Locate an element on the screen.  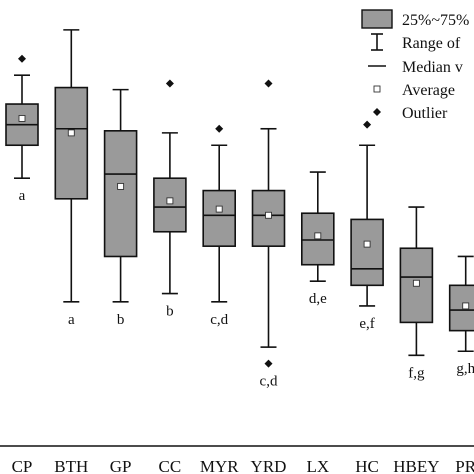
legend-box-swatch is located at coordinates (377, 19).